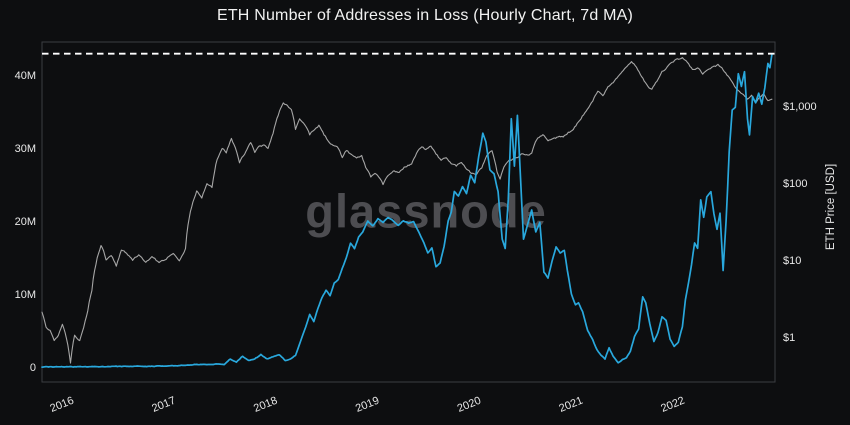 The width and height of the screenshot is (850, 425). What do you see at coordinates (25, 295) in the screenshot?
I see `y-left-tick-label: 10M` at bounding box center [25, 295].